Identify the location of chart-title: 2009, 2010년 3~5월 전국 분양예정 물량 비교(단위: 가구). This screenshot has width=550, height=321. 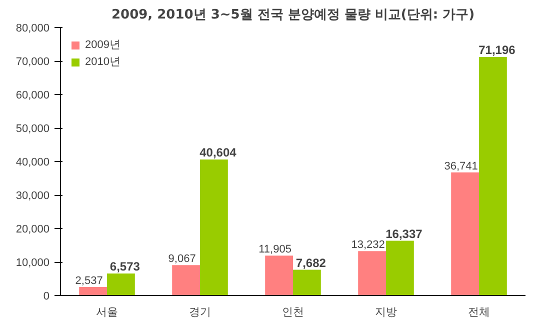
(293, 15).